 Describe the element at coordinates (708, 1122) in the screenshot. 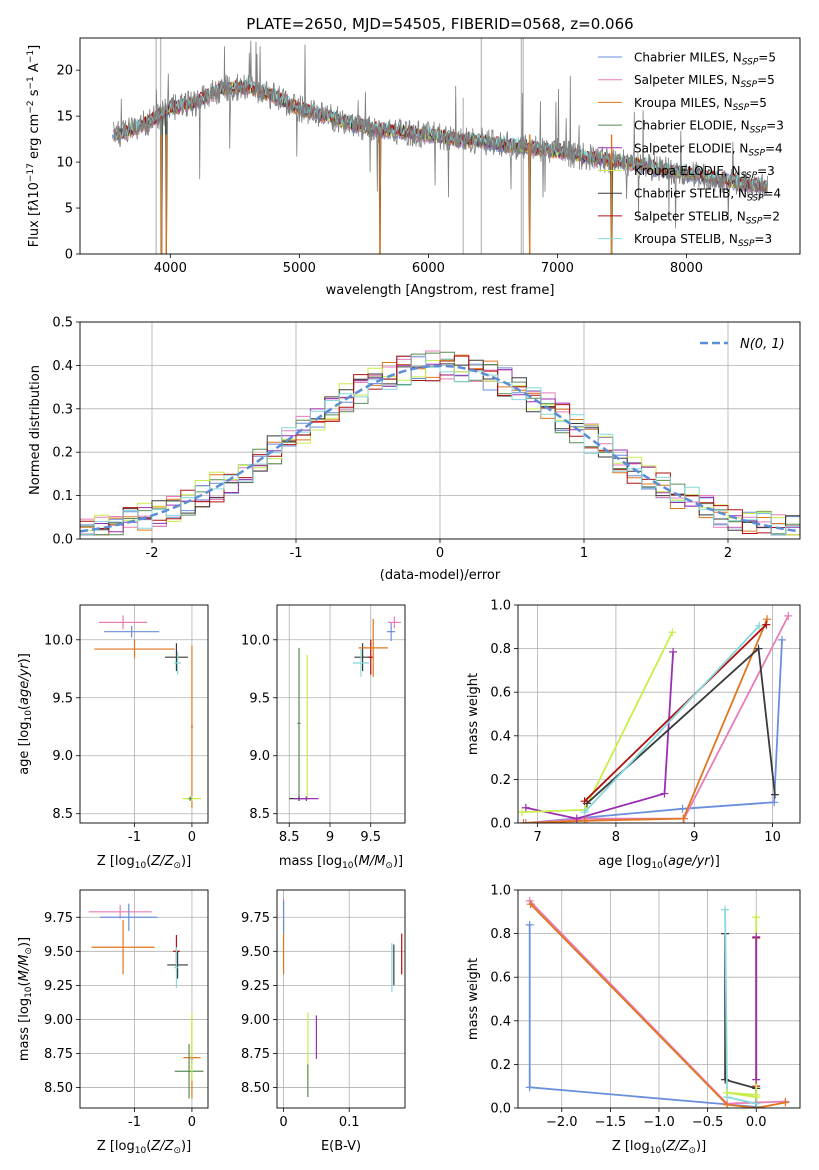

I see `x-tick-label: −0.5` at that location.